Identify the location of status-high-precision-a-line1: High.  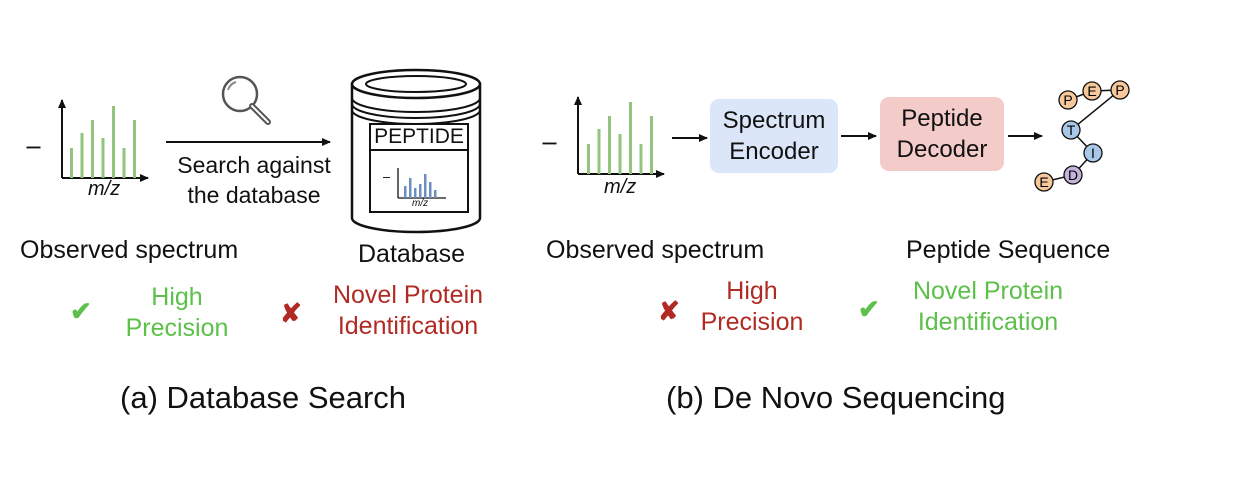
(177, 297).